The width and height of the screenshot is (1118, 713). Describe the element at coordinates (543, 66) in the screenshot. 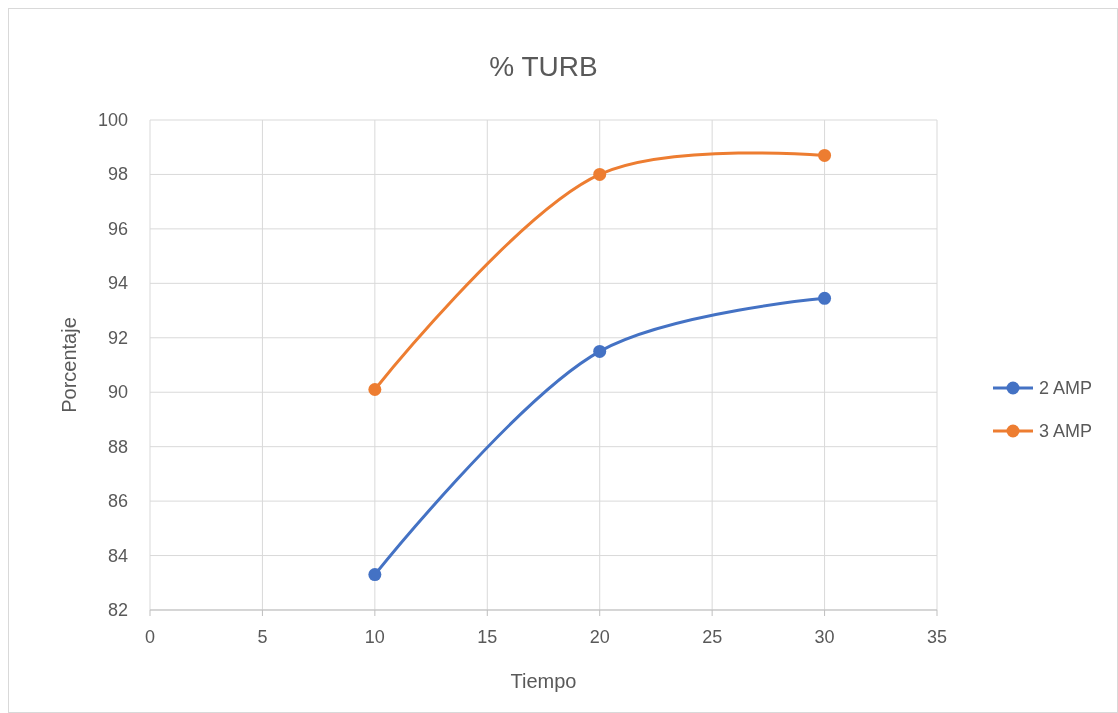

I see `chart-title: % TURB` at that location.